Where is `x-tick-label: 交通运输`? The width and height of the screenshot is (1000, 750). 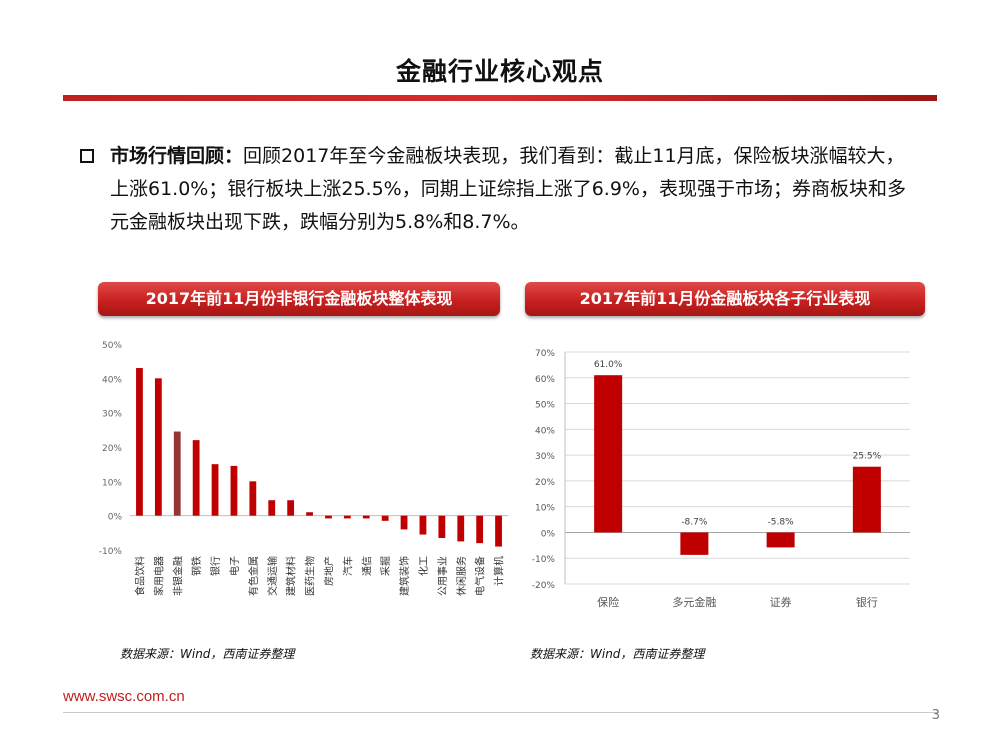 x-tick-label: 交通运输 is located at coordinates (272, 576).